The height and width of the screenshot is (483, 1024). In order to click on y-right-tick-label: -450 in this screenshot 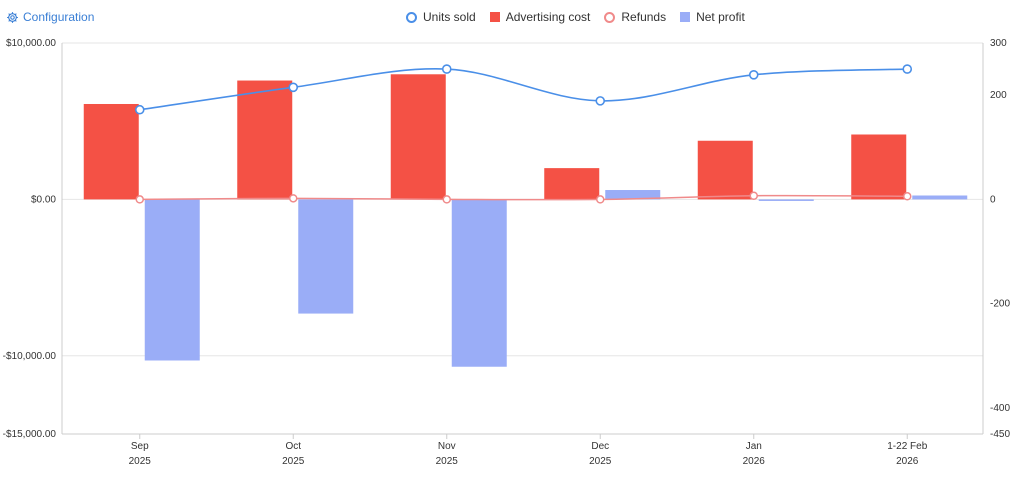, I will do `click(1000, 434)`.